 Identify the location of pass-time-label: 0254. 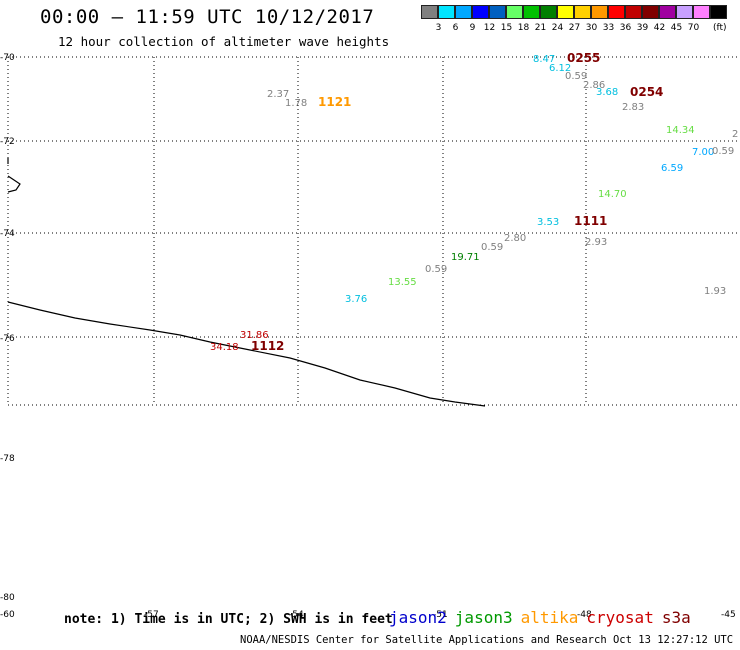
(646, 92).